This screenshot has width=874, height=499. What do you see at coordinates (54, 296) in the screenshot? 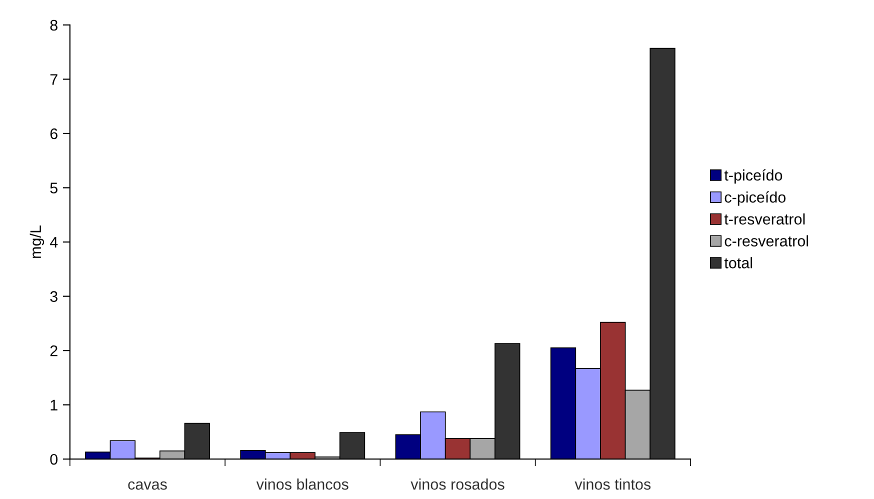
I see `y-tick-label: 3` at bounding box center [54, 296].